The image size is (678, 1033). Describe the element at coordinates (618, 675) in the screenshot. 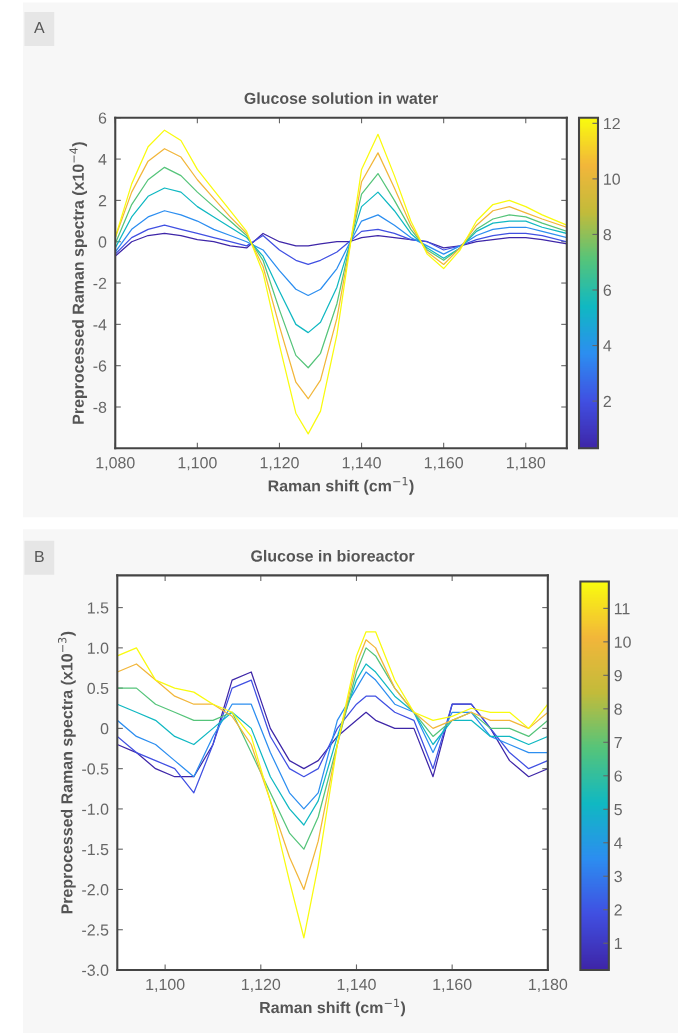

I see `color-bar-label: 9` at that location.